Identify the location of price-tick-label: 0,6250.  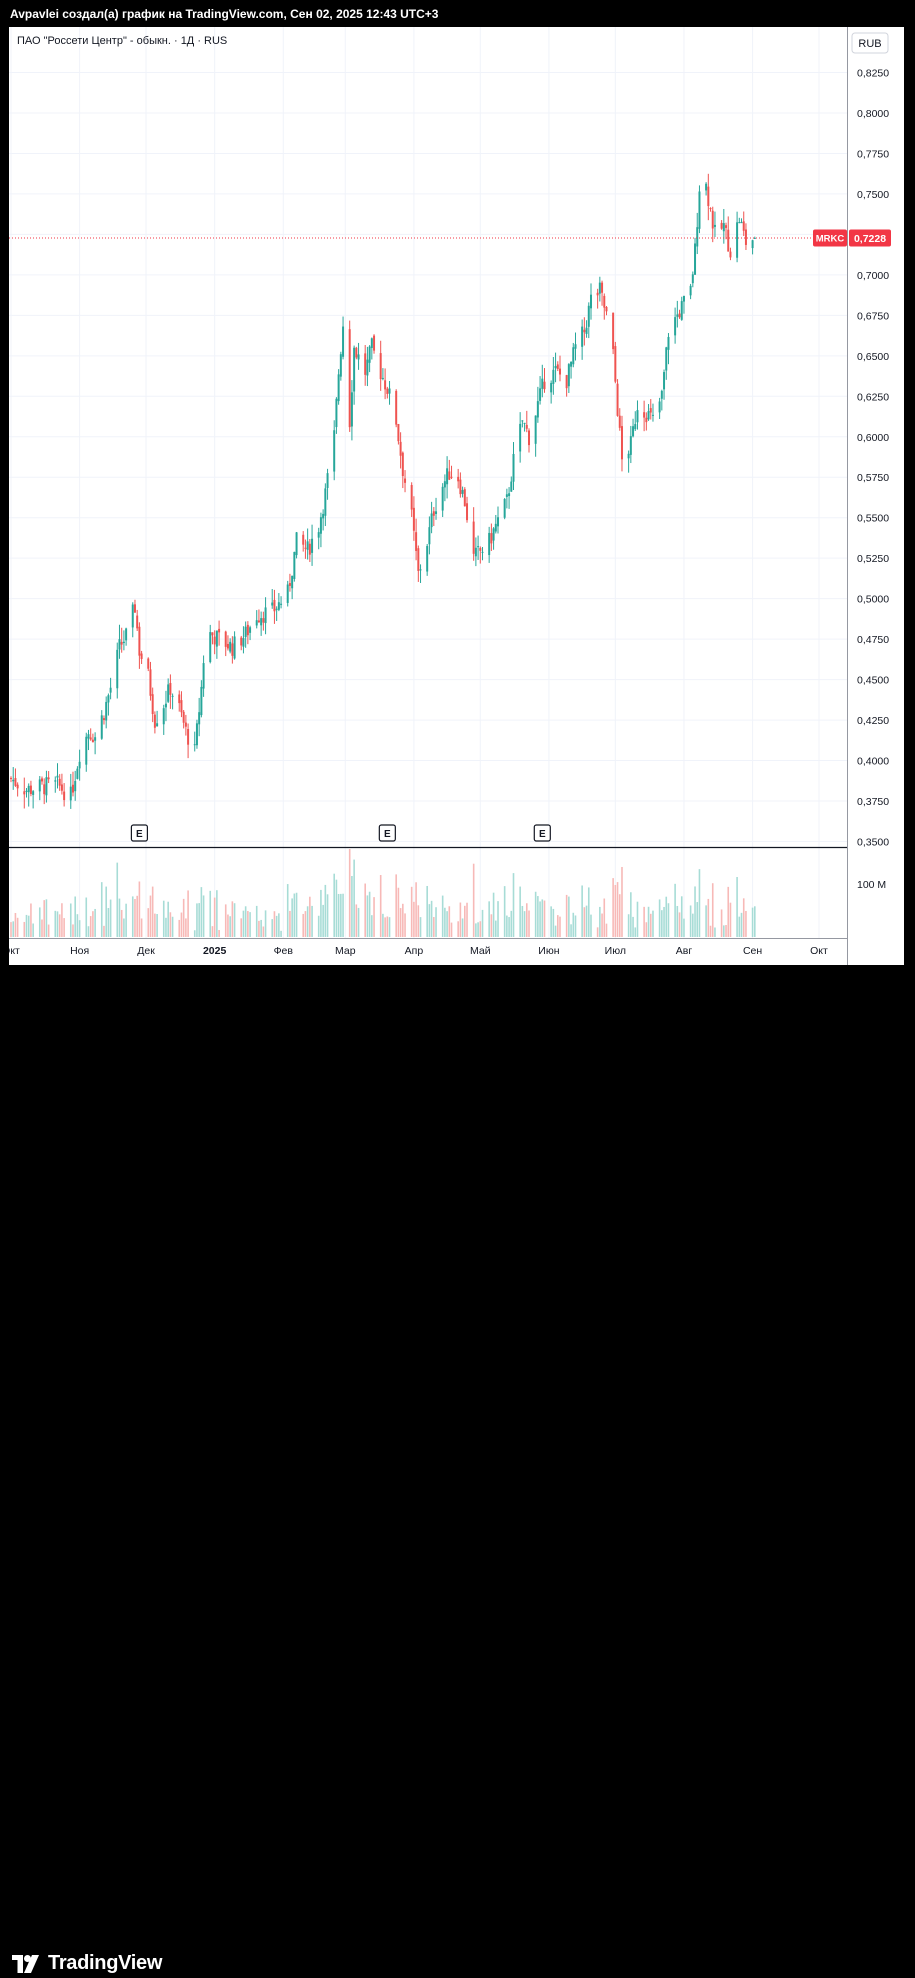
(873, 397).